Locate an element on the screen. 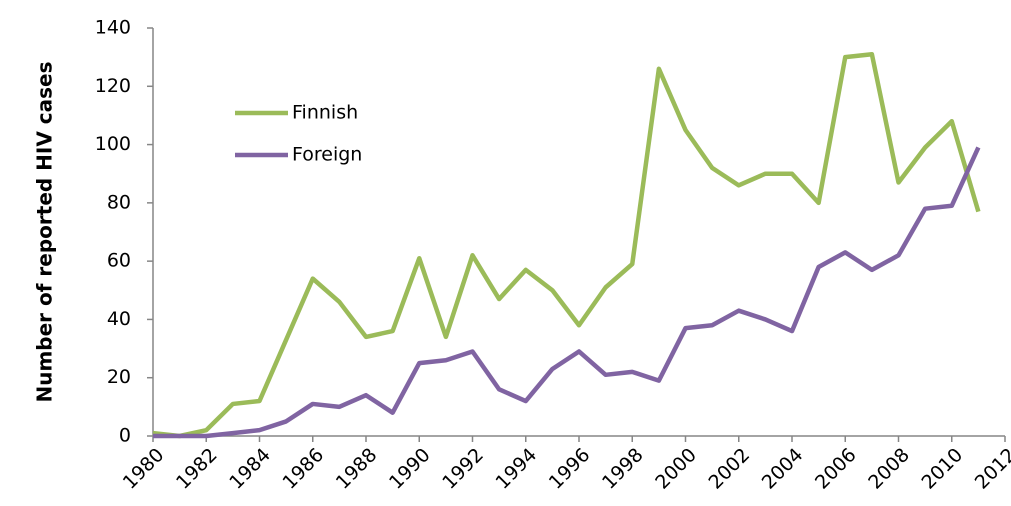 This screenshot has height=506, width=1011. x-tick-label: 1988 is located at coordinates (357, 469).